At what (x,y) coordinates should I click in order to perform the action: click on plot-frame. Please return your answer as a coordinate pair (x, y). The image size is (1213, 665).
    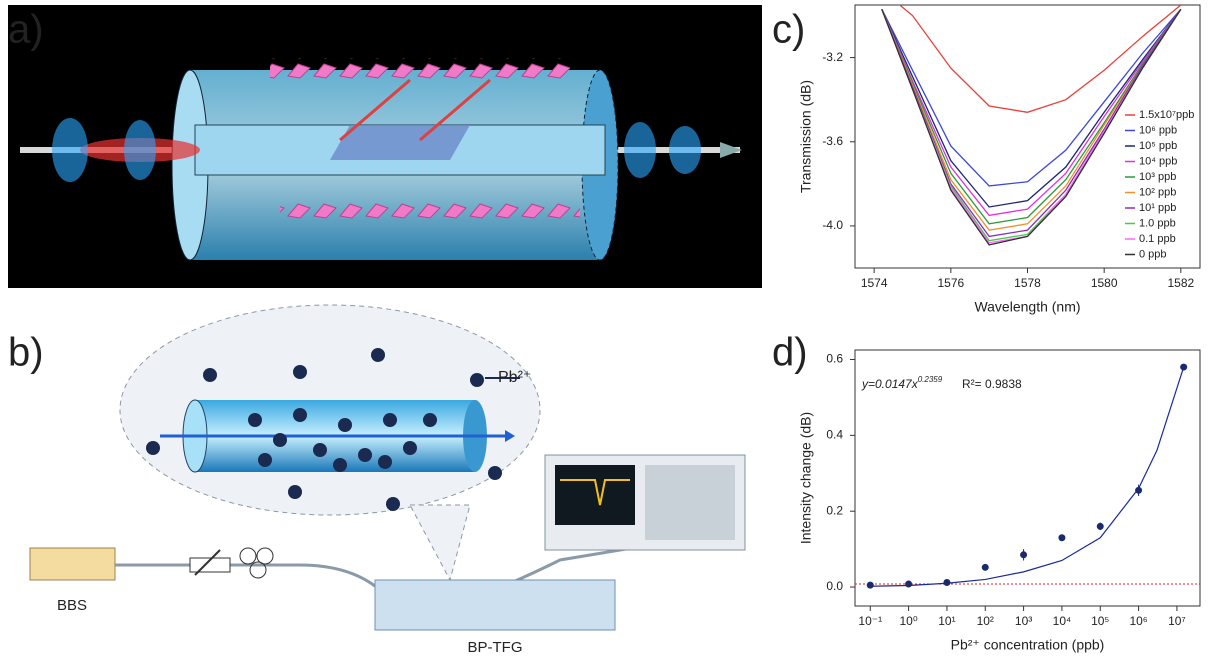
    Looking at the image, I should click on (1027, 478).